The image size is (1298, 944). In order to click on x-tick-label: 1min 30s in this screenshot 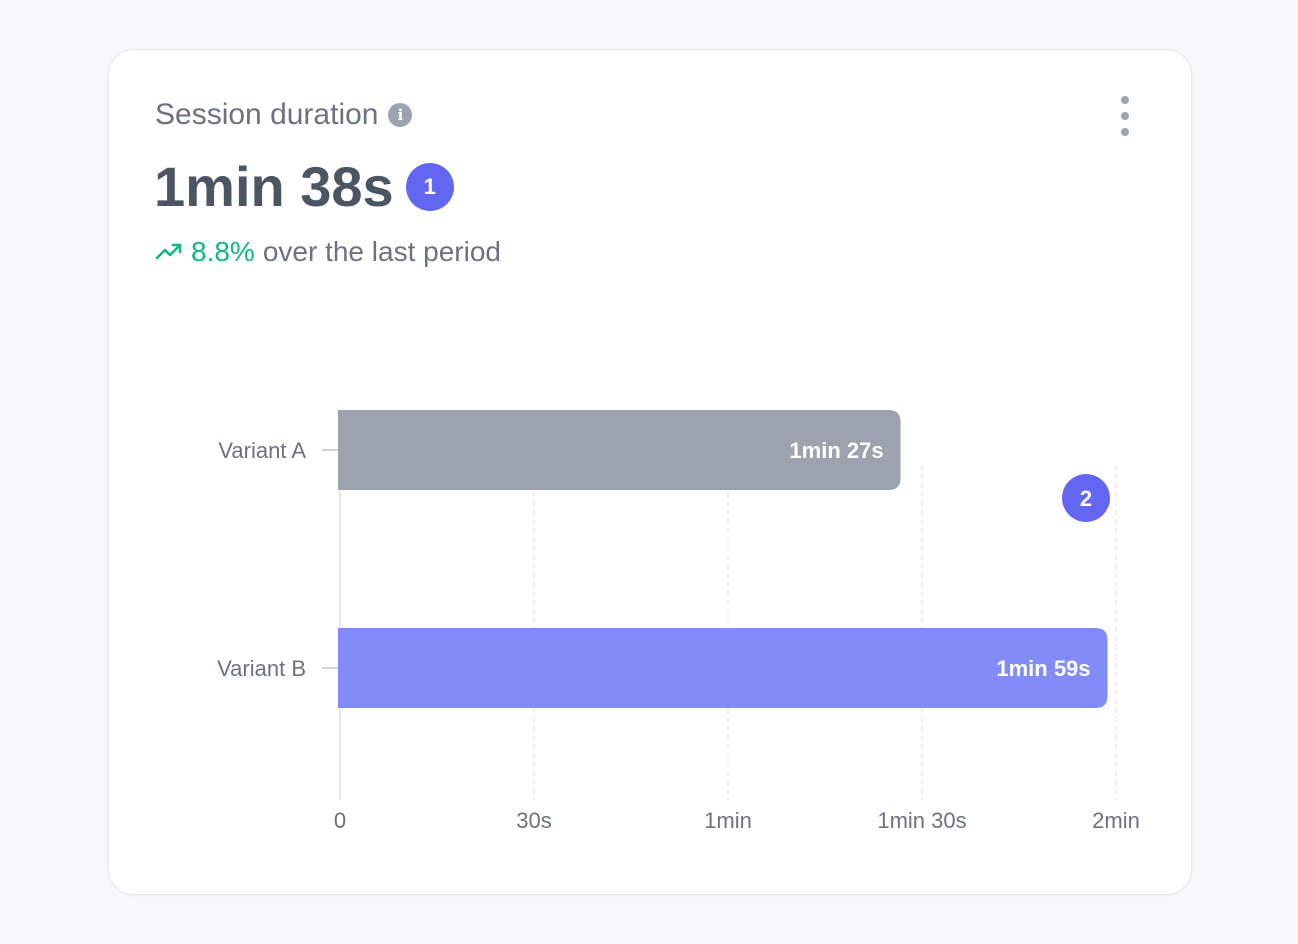, I will do `click(921, 820)`.